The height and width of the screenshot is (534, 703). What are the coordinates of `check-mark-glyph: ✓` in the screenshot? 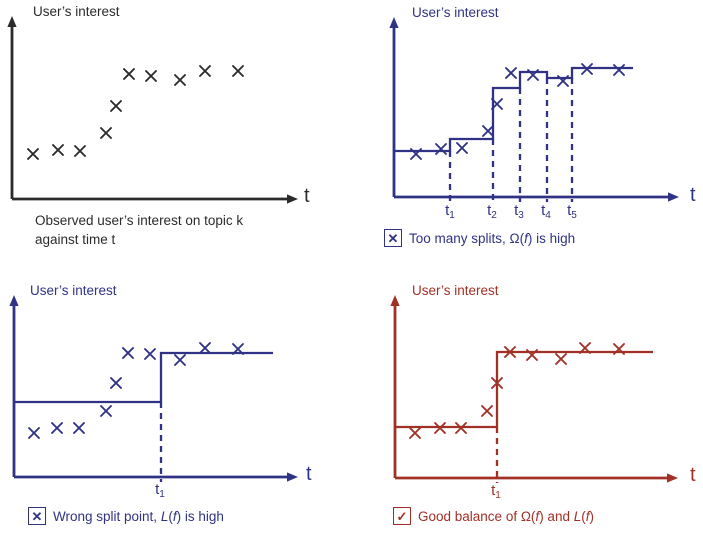 It's located at (402, 516).